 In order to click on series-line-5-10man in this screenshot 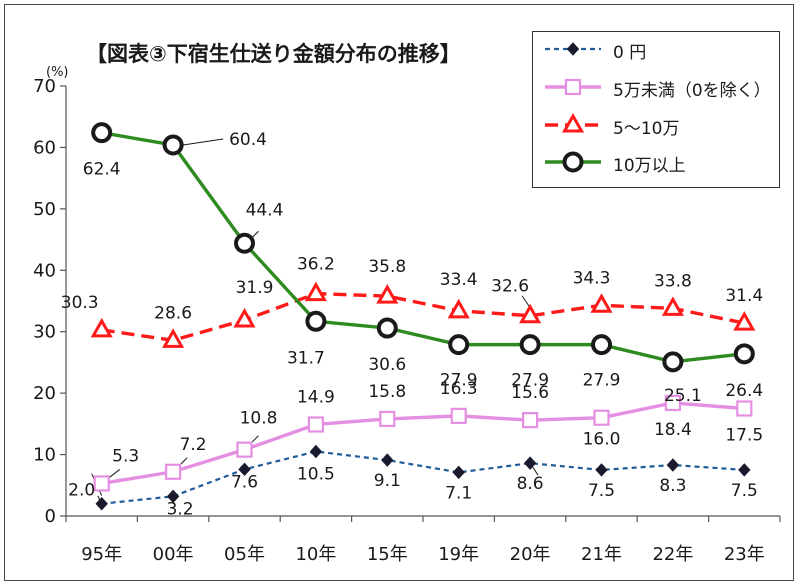, I will do `click(423, 317)`.